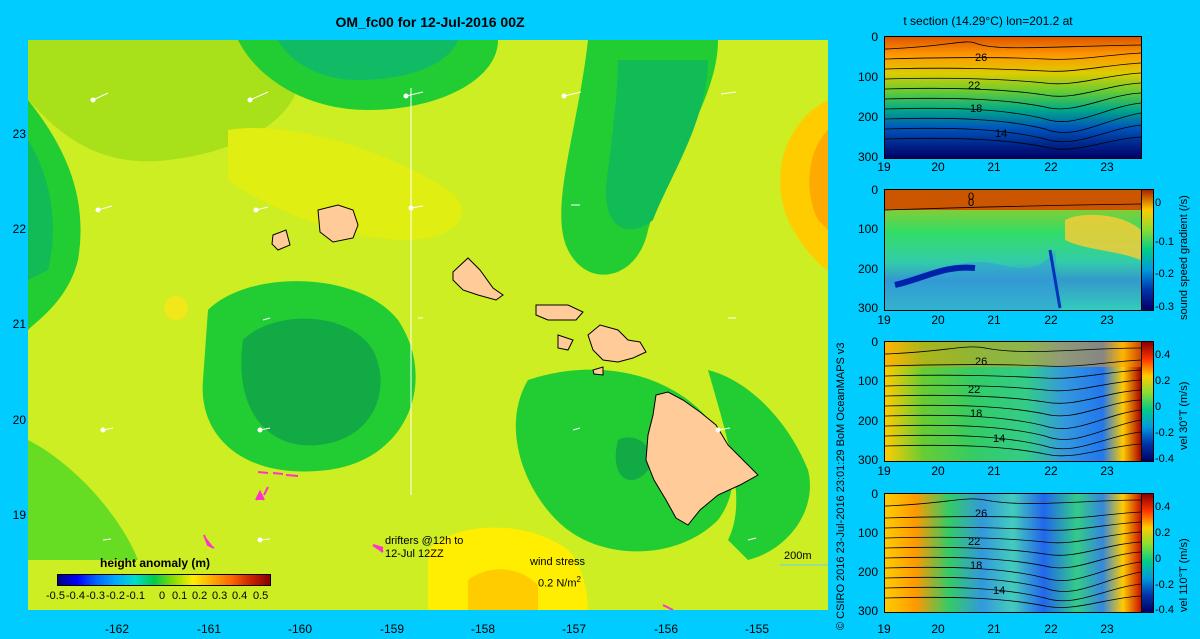 This screenshot has width=1200, height=639. What do you see at coordinates (75, 596) in the screenshot?
I see `colorbar-tick: -0.4` at bounding box center [75, 596].